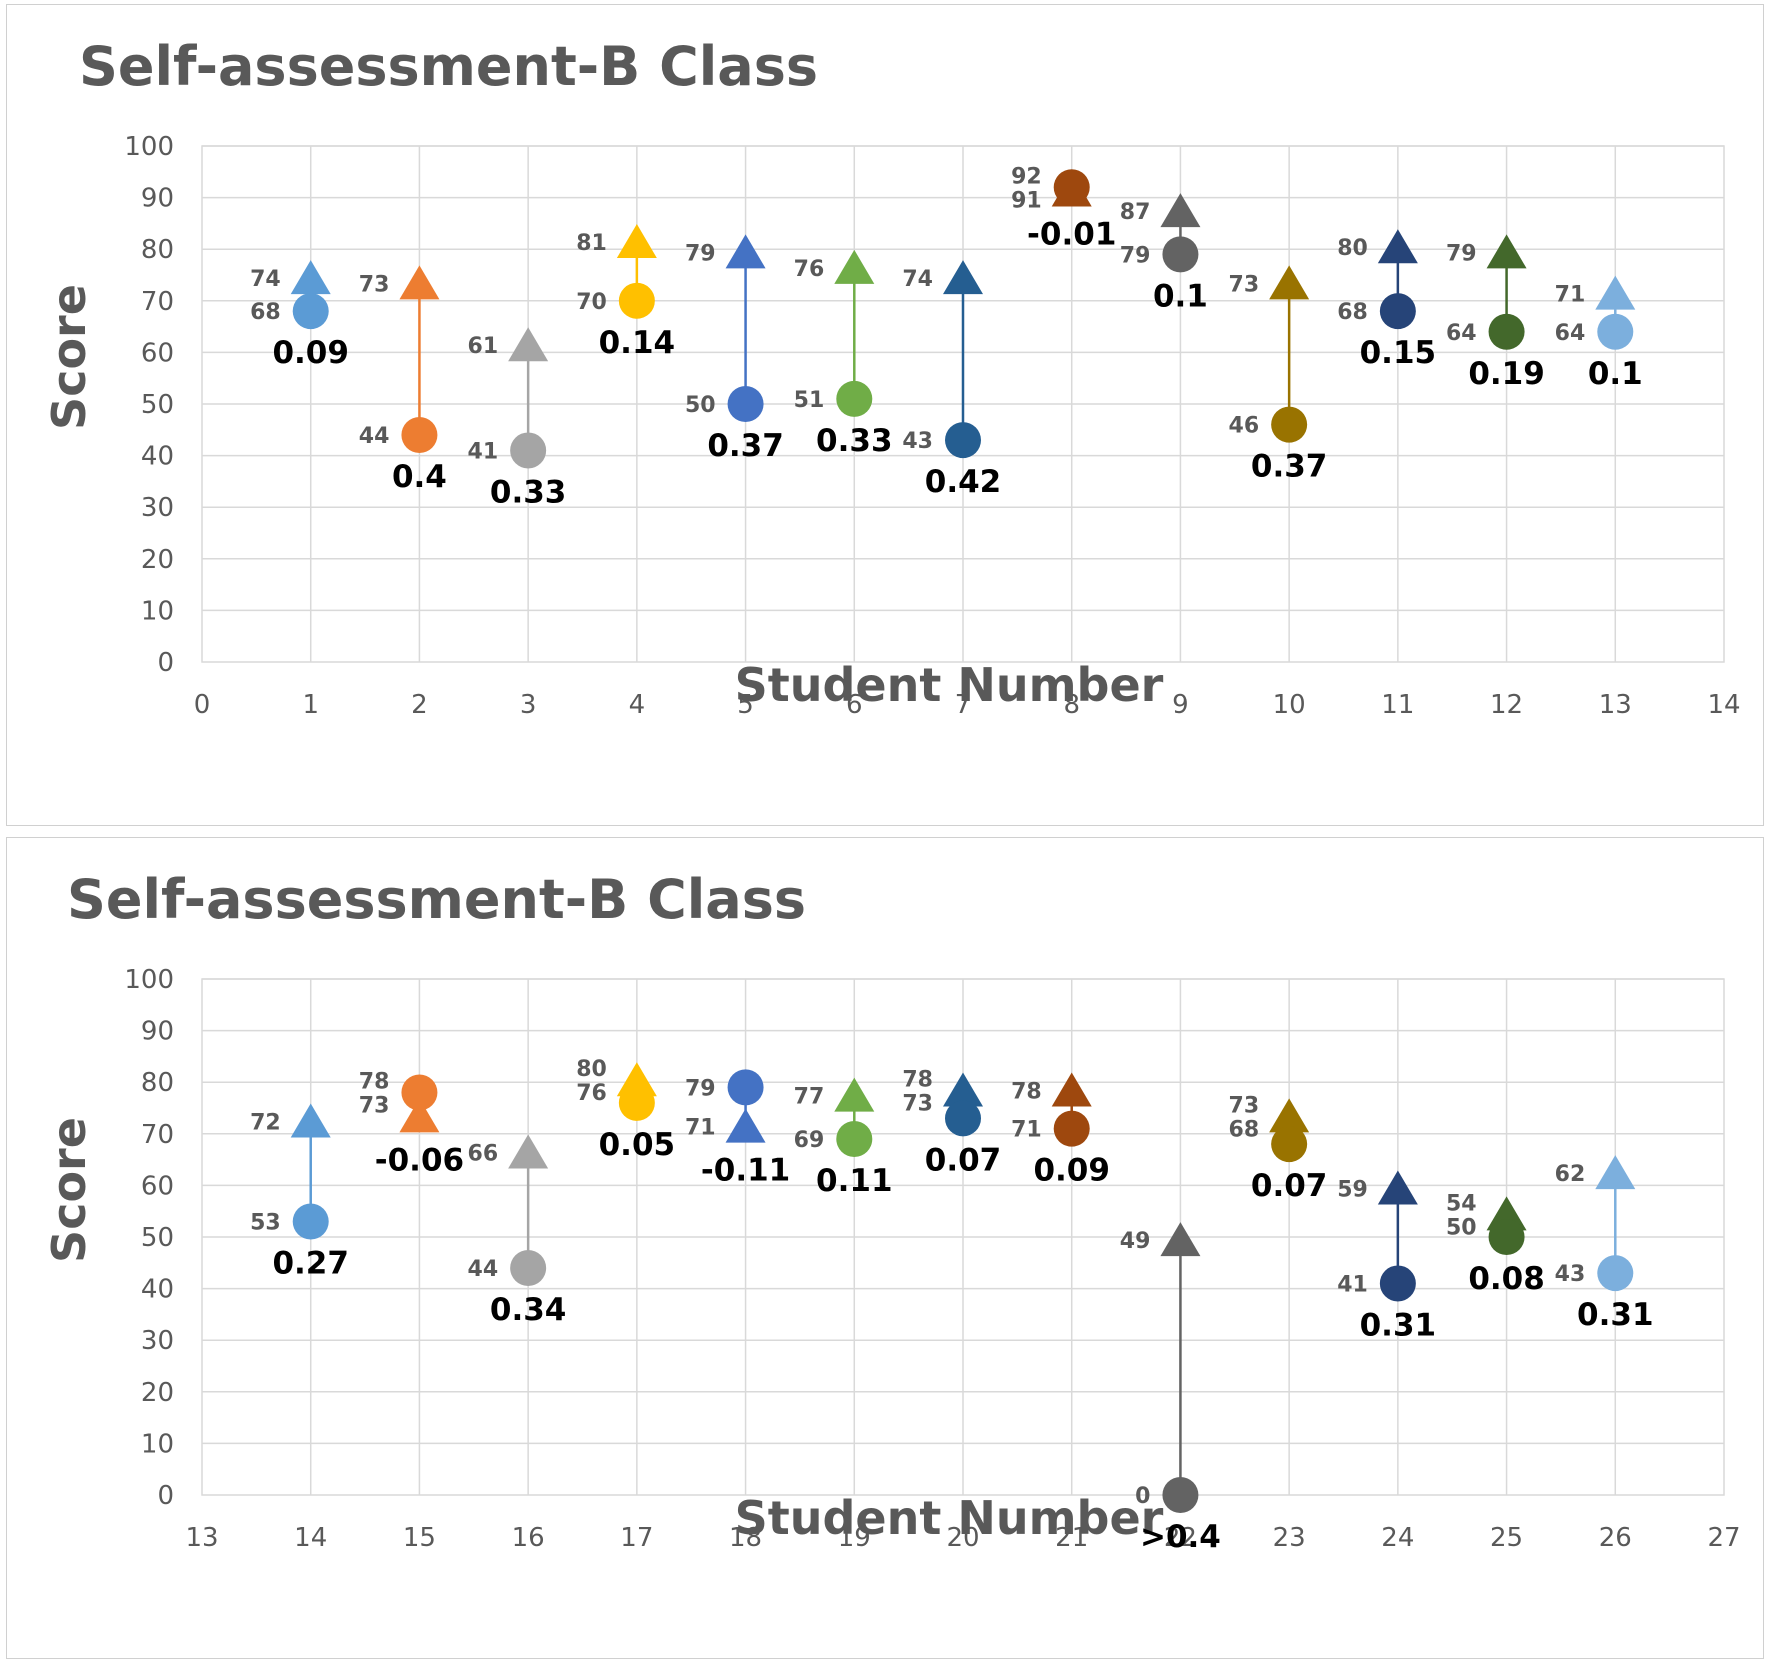 This screenshot has width=1772, height=1673. I want to click on x-tick-label: 4, so click(637, 705).